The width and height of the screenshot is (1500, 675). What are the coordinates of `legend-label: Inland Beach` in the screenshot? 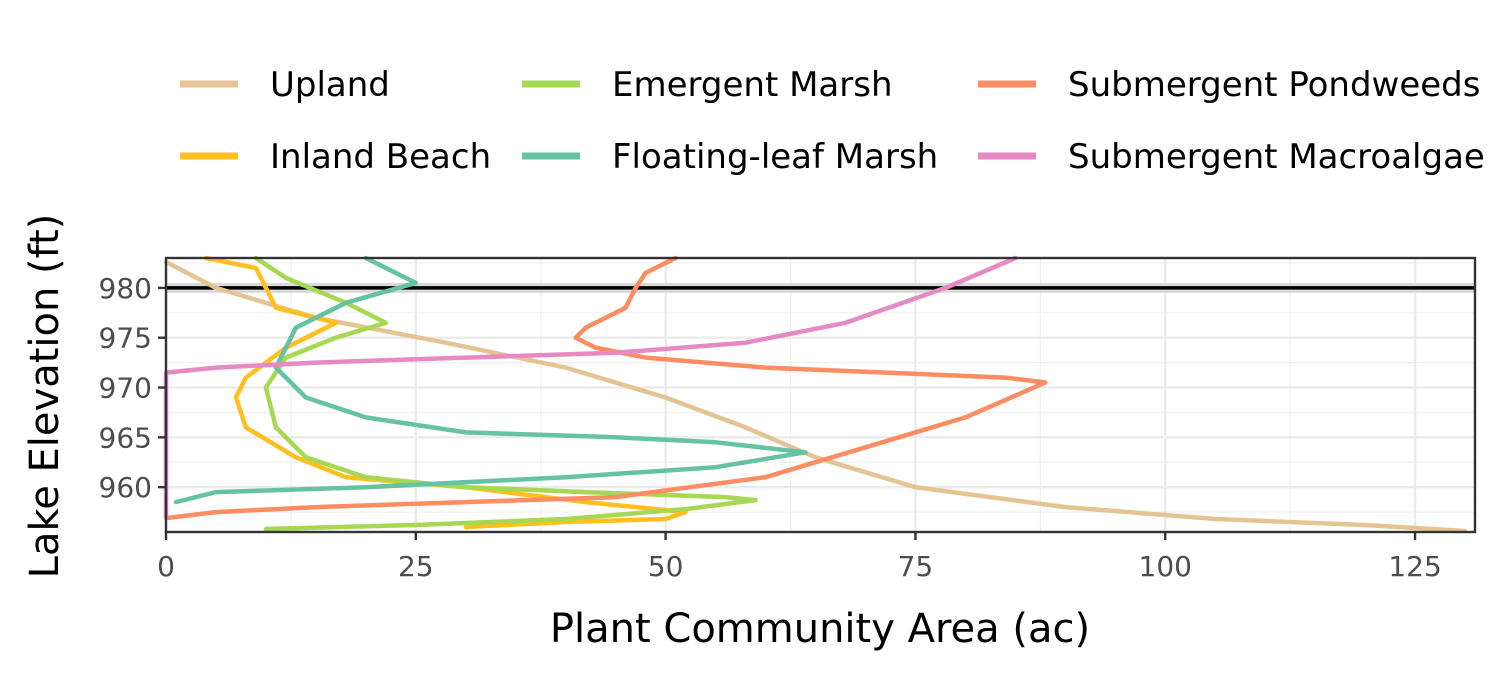 It's located at (380, 157).